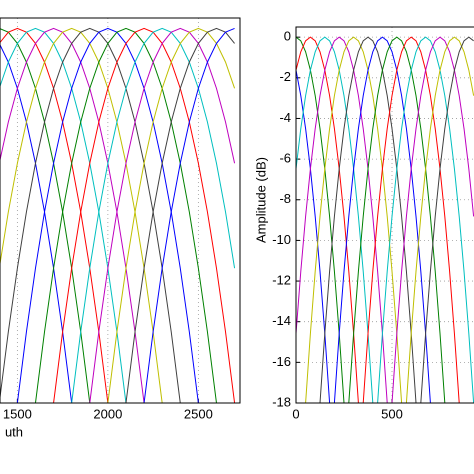 The width and height of the screenshot is (474, 474). What do you see at coordinates (281, 361) in the screenshot?
I see `y-tick-label: -16` at bounding box center [281, 361].